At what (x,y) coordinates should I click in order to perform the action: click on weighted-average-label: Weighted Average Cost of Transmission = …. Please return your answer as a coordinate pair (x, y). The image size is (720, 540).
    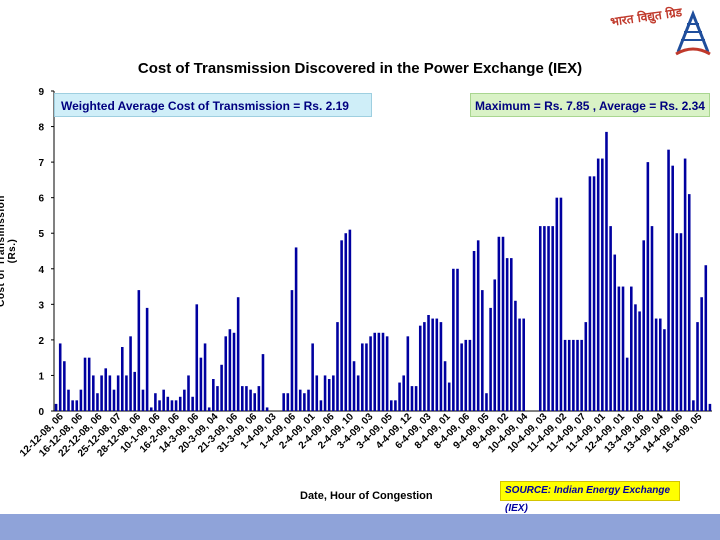
    Looking at the image, I should click on (213, 105).